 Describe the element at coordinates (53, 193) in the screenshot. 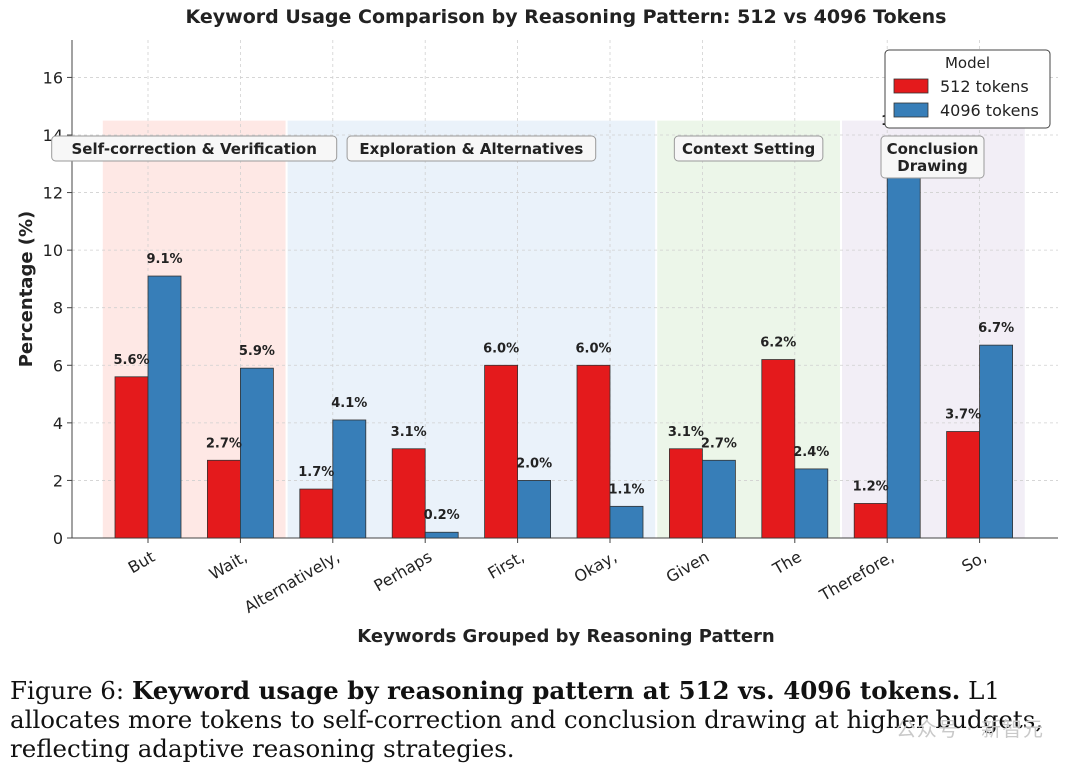

I see `y-tick-label: 12` at that location.